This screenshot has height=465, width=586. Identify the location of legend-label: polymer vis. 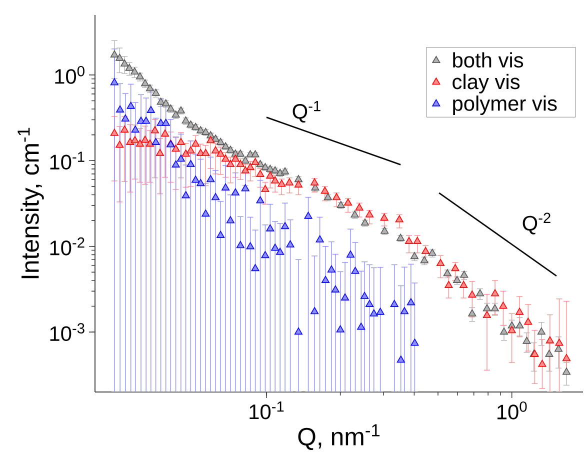
(505, 106).